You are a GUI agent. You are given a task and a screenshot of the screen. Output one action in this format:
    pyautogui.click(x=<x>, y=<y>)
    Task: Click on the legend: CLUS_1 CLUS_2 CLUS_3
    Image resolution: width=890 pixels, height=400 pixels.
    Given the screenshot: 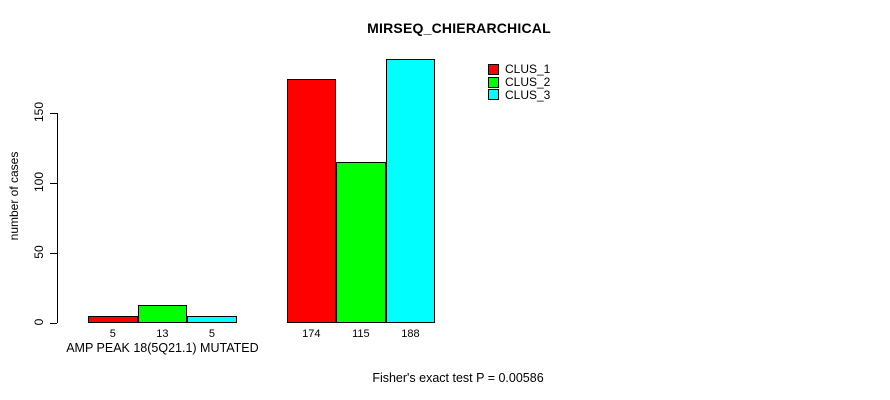 What is the action you would take?
    pyautogui.click(x=519, y=82)
    